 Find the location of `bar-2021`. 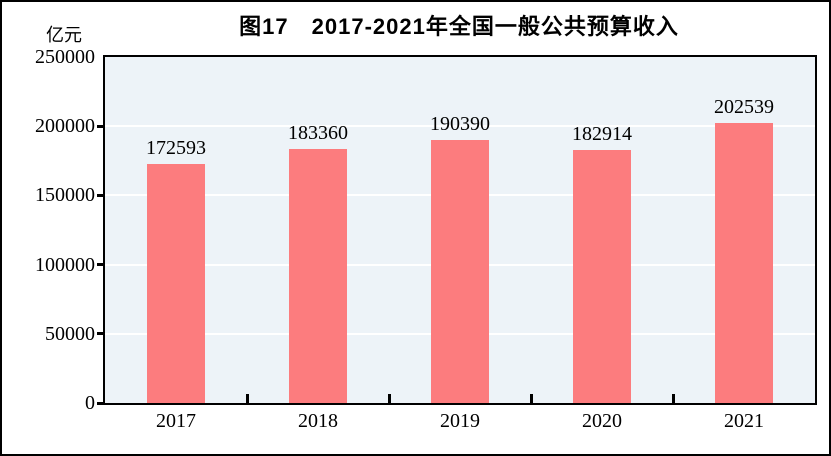

bar-2021 is located at coordinates (744, 263).